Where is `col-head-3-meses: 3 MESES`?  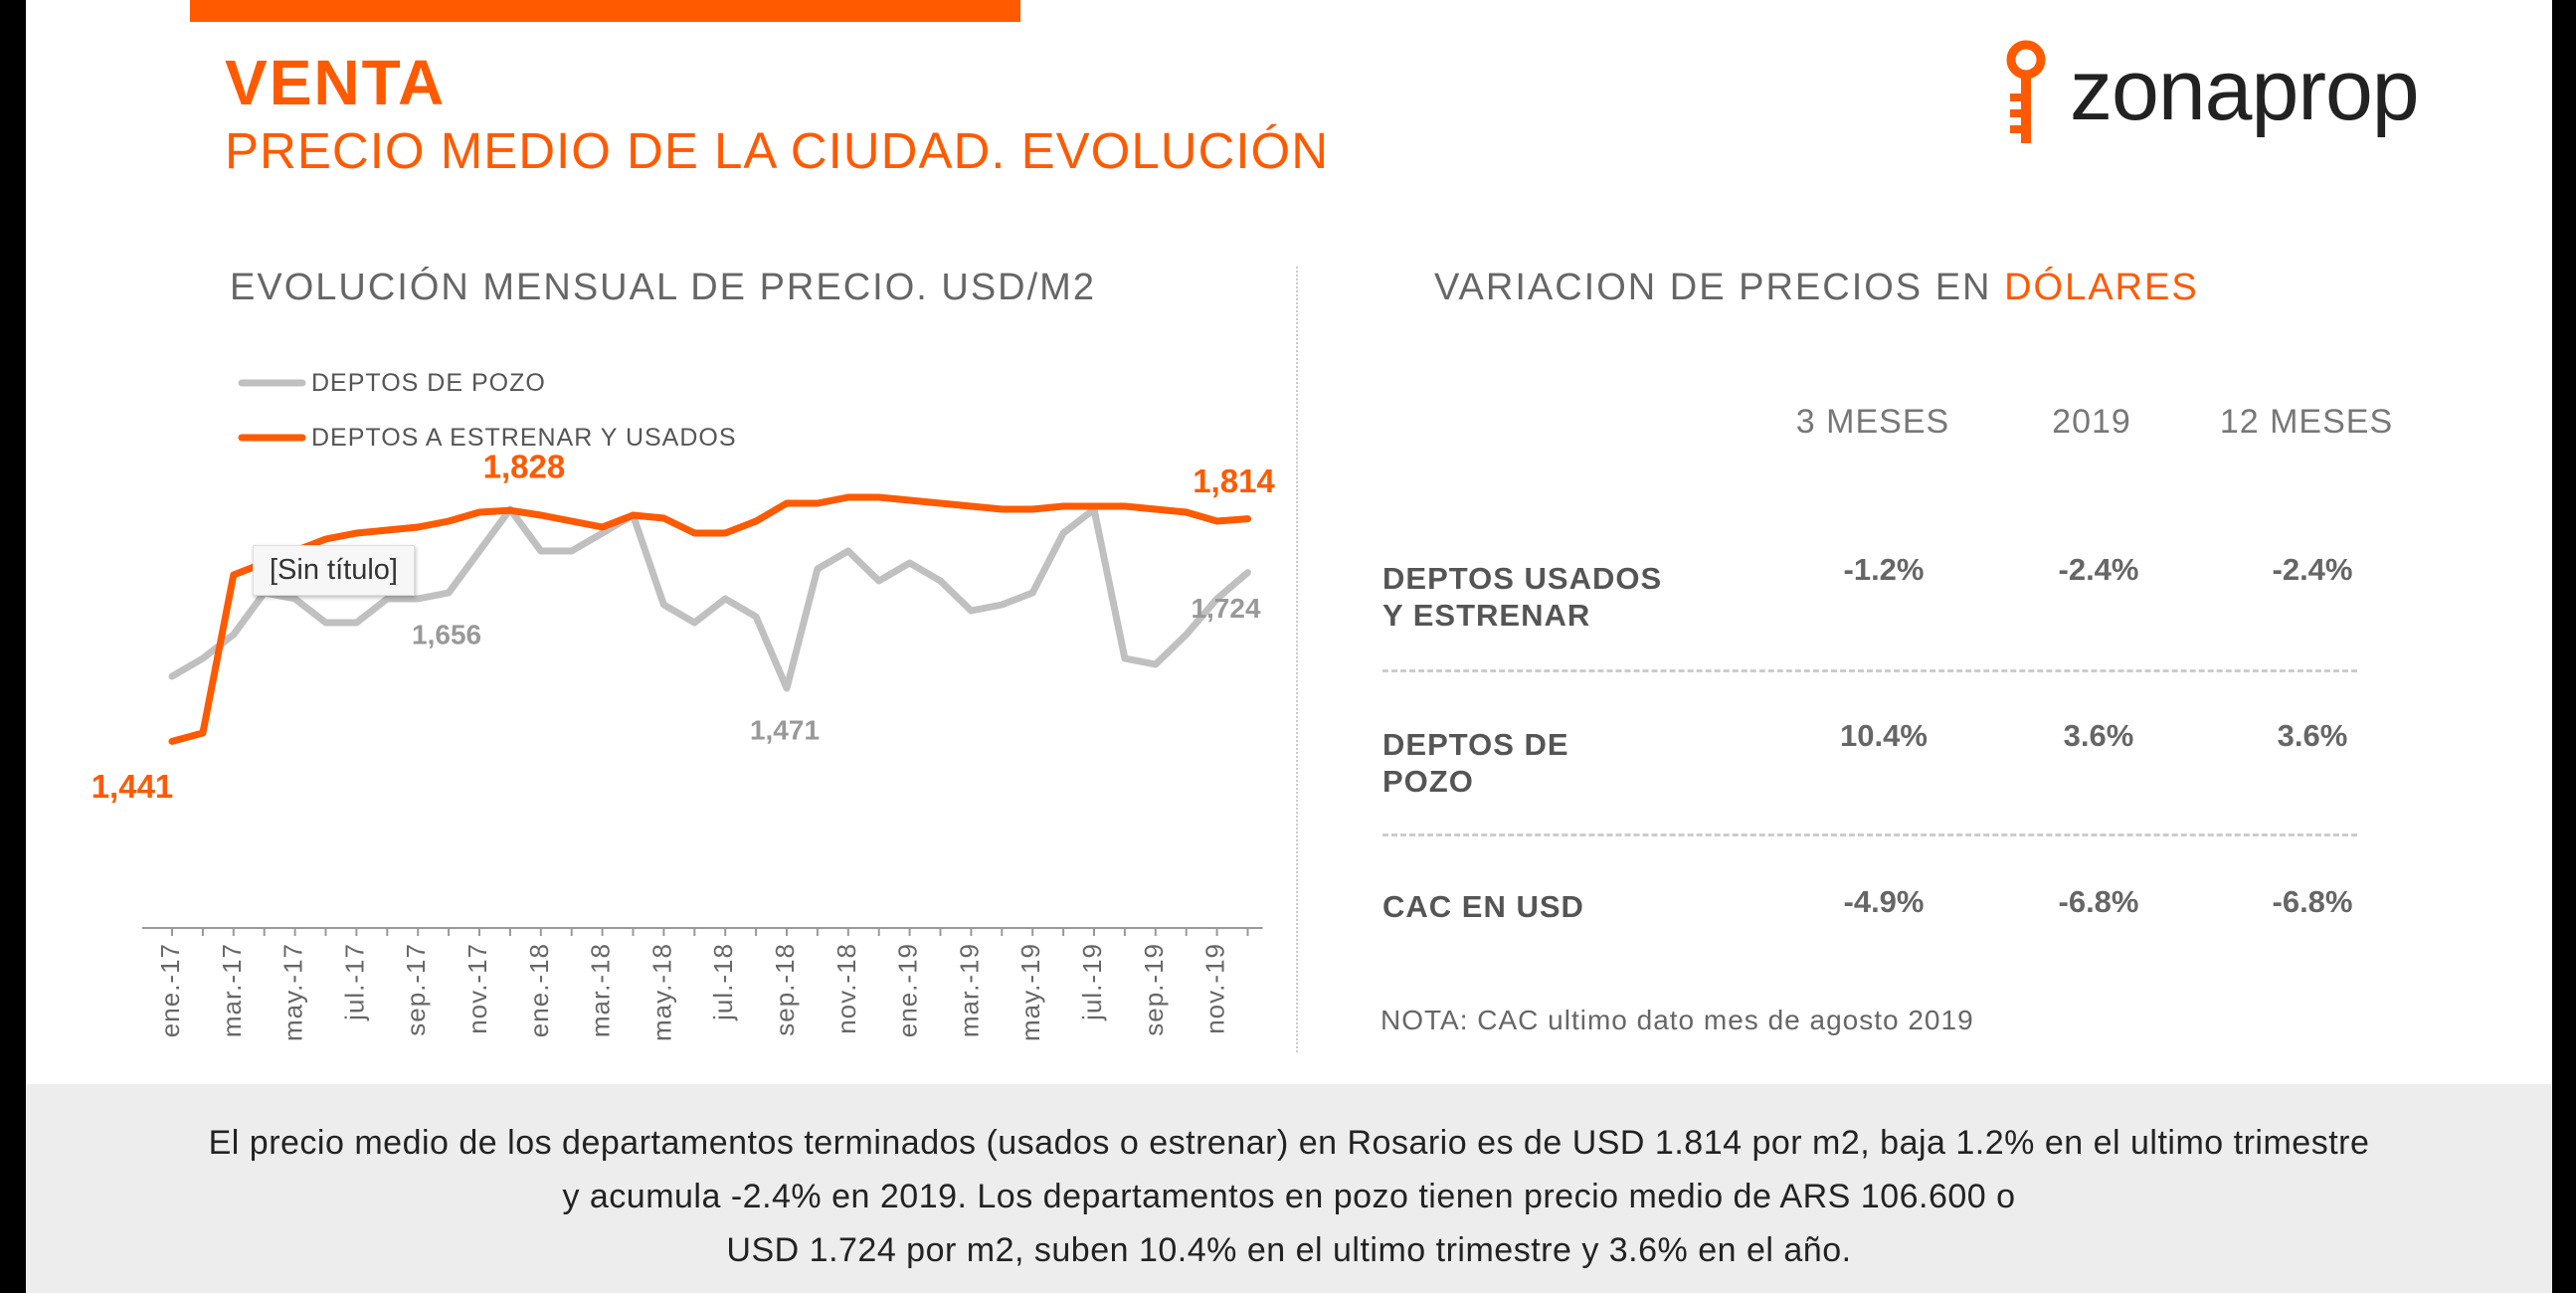 col-head-3-meses: 3 MESES is located at coordinates (1872, 422).